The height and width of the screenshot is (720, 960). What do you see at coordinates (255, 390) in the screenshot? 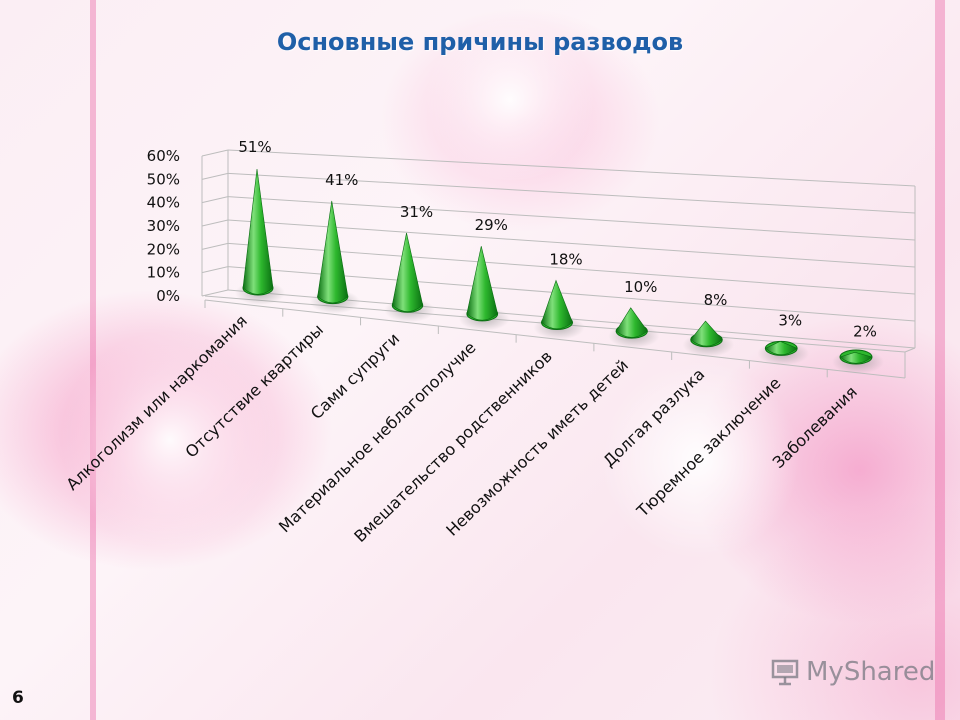
I see `category-label: Отсутствие квартиры` at bounding box center [255, 390].